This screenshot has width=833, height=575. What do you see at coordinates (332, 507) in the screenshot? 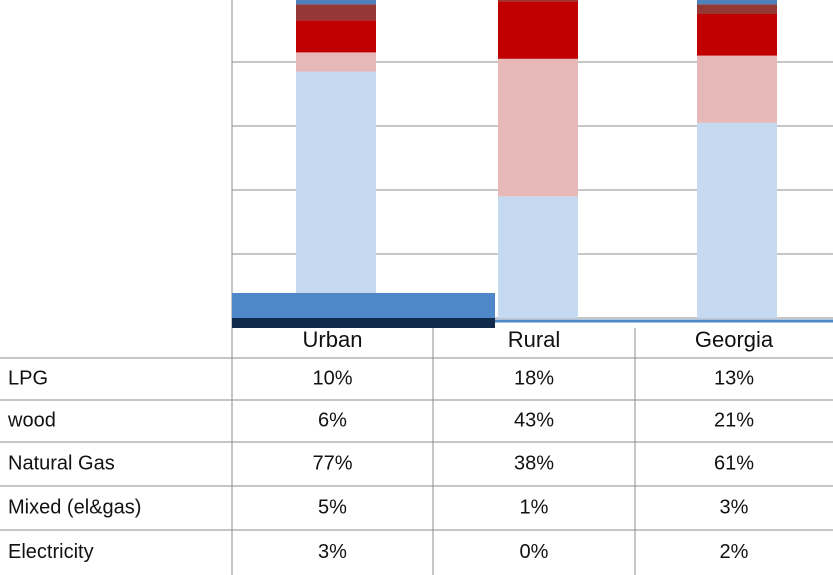
I see `cell-value: 5%` at bounding box center [332, 507].